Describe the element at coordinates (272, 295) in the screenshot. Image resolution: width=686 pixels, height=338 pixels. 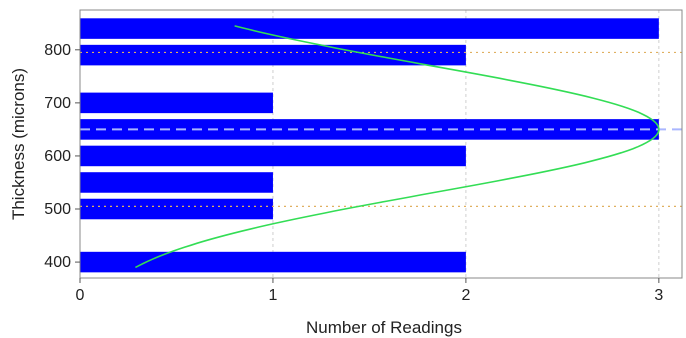
I see `x-tick-label: 1` at that location.